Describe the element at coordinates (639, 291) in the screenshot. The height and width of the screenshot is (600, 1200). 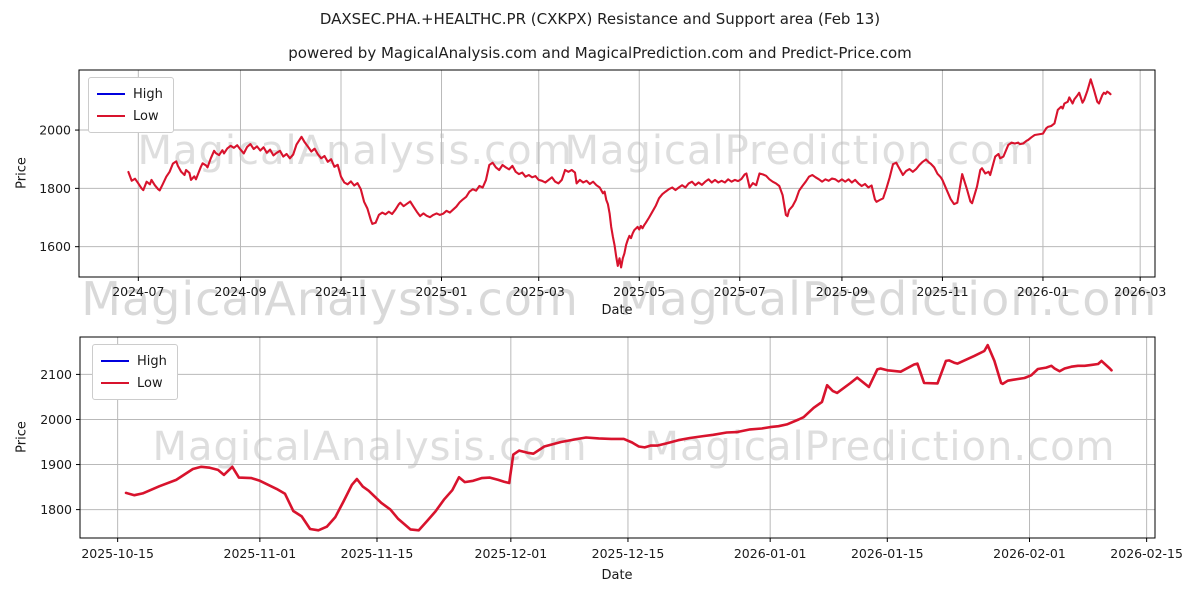
I see `x-tick-label: 2025-05` at that location.